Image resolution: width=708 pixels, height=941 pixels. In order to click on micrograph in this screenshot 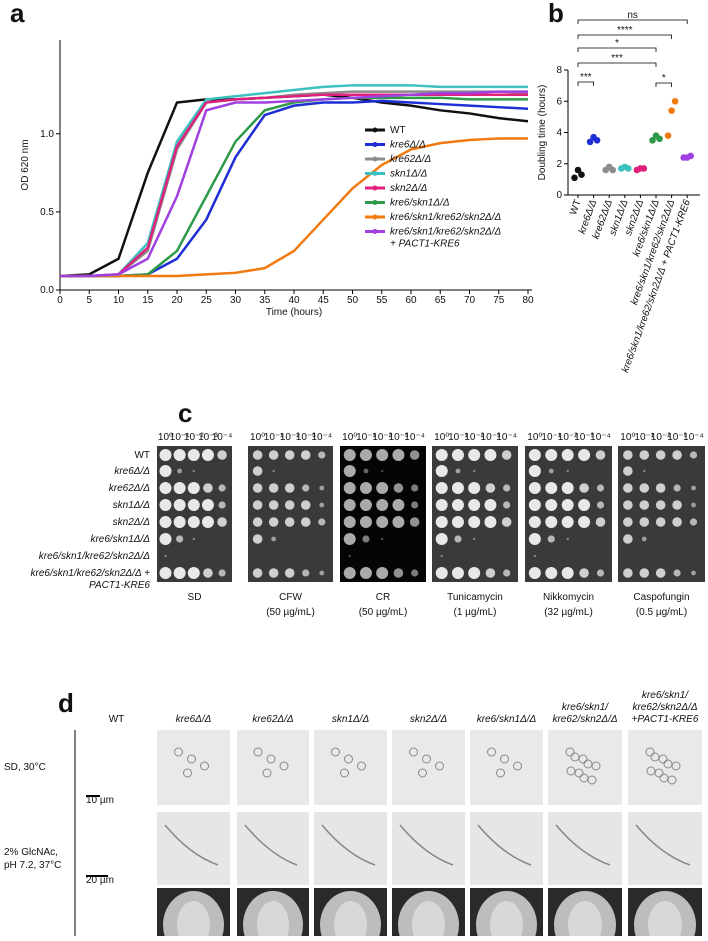, I will do `click(273, 767)`.